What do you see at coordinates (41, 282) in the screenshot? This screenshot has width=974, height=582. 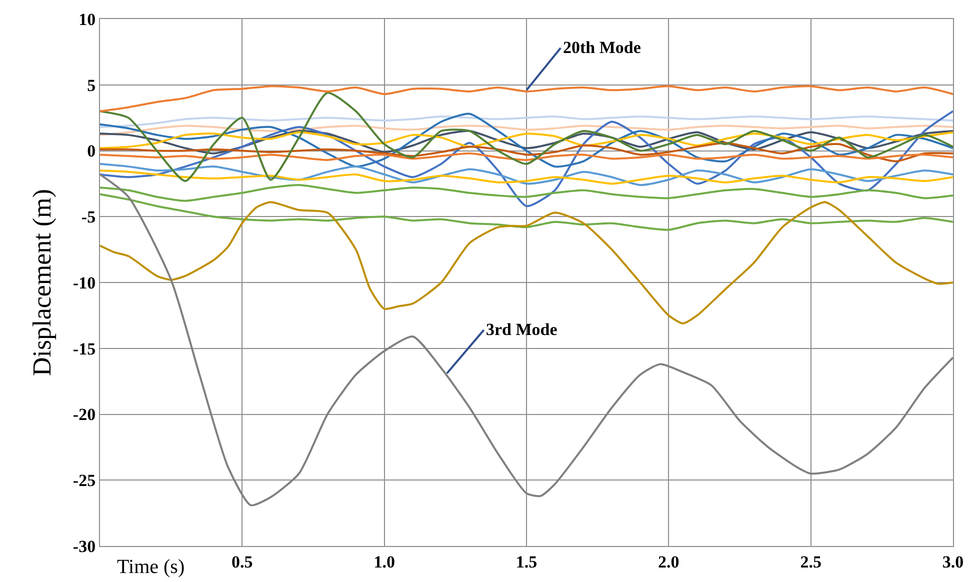 I see `y-axis-title: Displacement (m)` at bounding box center [41, 282].